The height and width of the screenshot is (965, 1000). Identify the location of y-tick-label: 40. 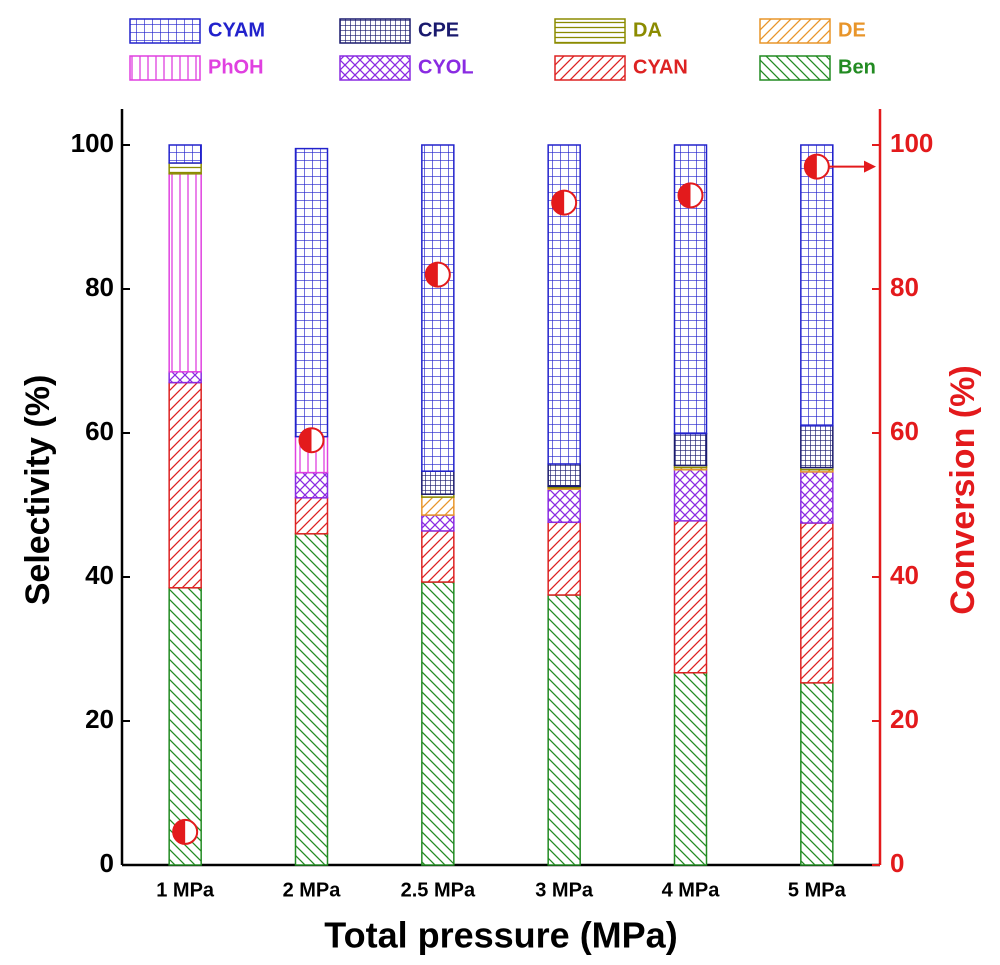
(99, 575).